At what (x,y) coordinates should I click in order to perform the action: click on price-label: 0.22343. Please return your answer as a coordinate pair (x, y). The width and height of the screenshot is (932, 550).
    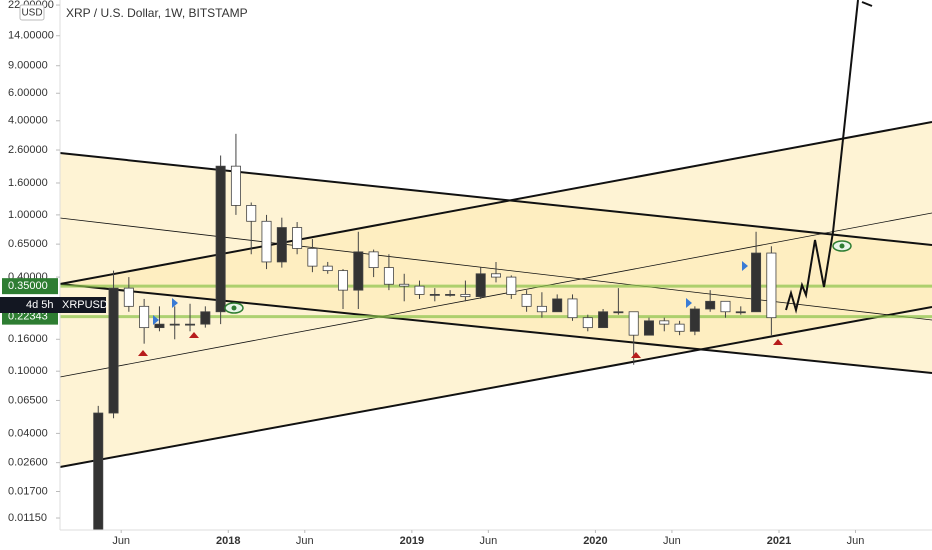
    Looking at the image, I should click on (28, 317).